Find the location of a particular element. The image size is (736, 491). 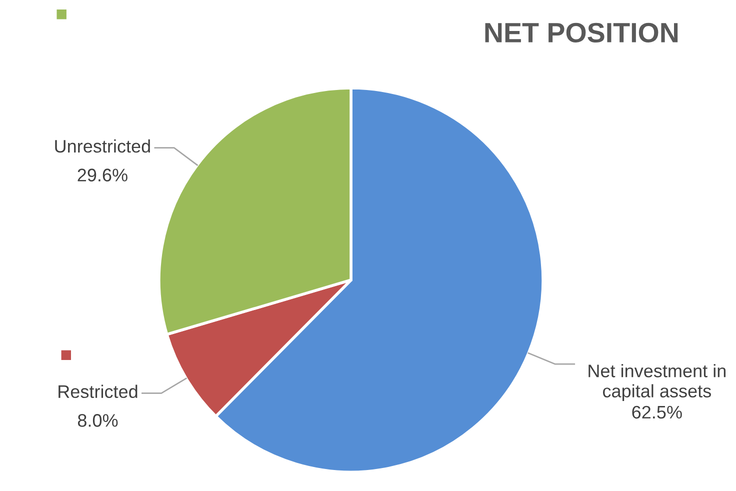

slice-label: Unrestricted is located at coordinates (102, 146).